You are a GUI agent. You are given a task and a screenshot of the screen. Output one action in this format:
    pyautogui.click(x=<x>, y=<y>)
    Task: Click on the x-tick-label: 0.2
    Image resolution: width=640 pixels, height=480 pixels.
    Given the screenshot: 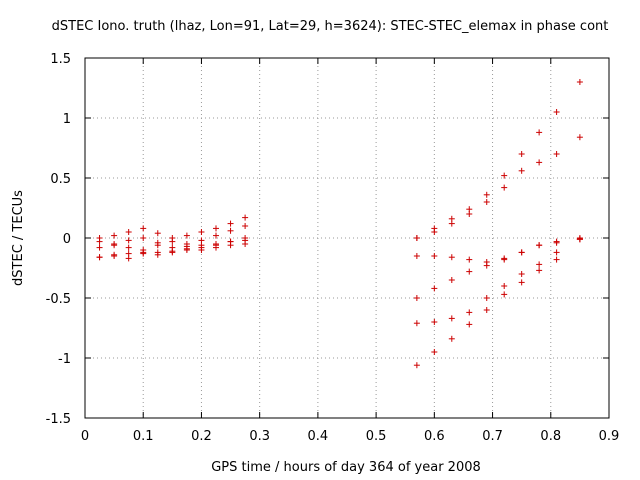 What is the action you would take?
    pyautogui.click(x=201, y=436)
    